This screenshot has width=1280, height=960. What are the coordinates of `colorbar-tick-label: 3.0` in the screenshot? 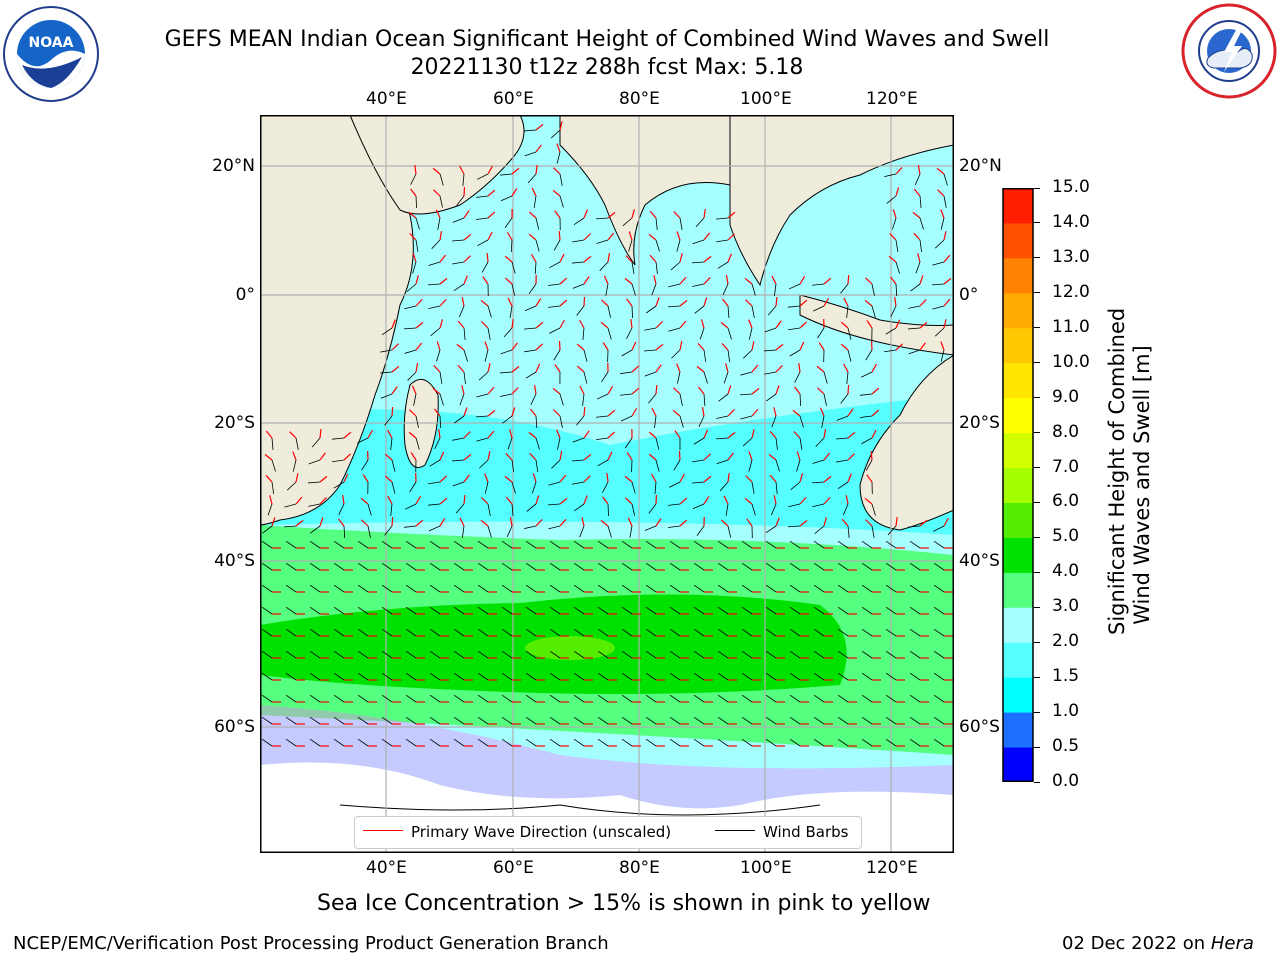 It's located at (1066, 606).